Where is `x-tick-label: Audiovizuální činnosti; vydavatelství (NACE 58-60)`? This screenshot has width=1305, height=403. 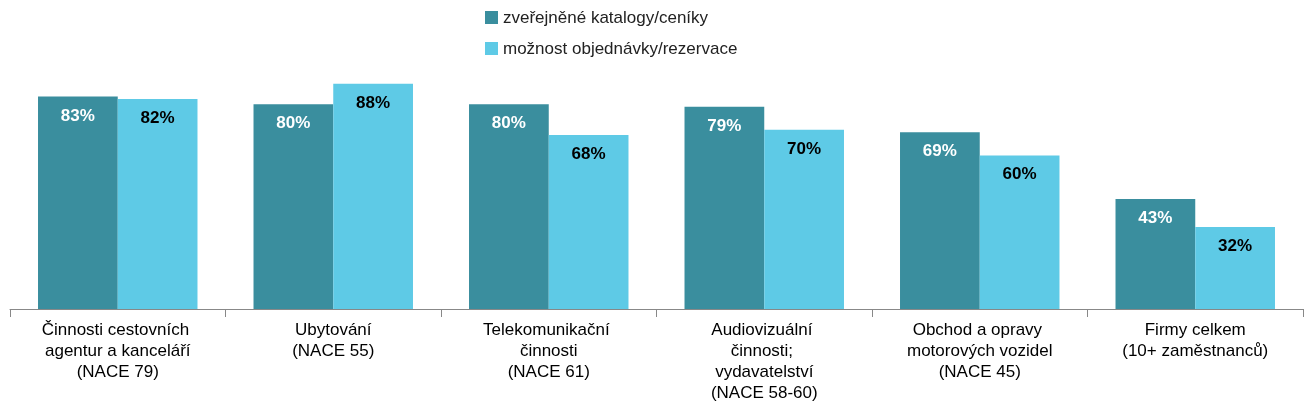
x-tick-label: Audiovizuální činnosti; vydavatelství (NACE 58-60) is located at coordinates (764, 361).